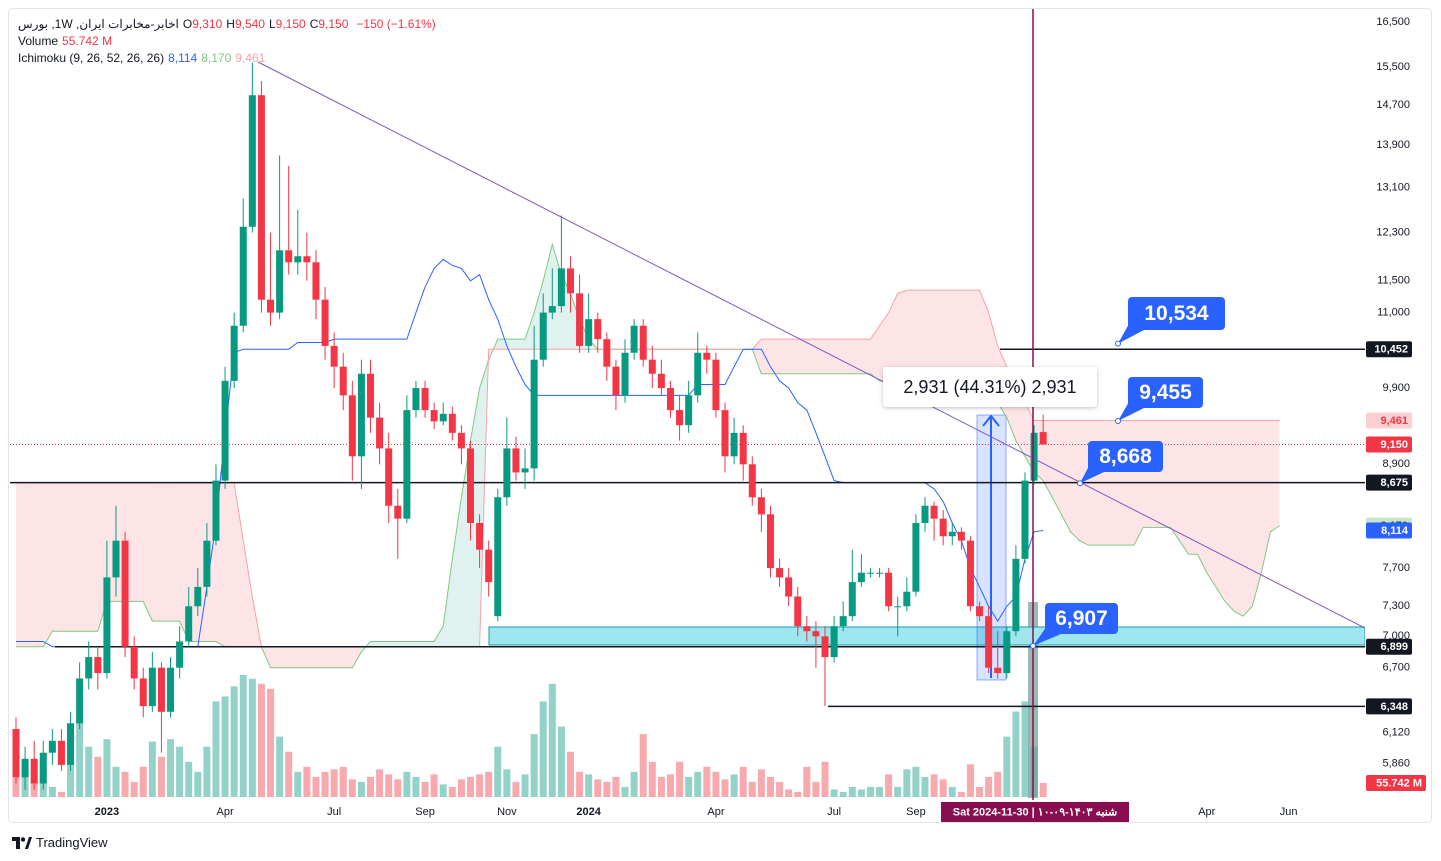 The height and width of the screenshot is (861, 1441). I want to click on y-tick-label: 9,900, so click(1396, 388).